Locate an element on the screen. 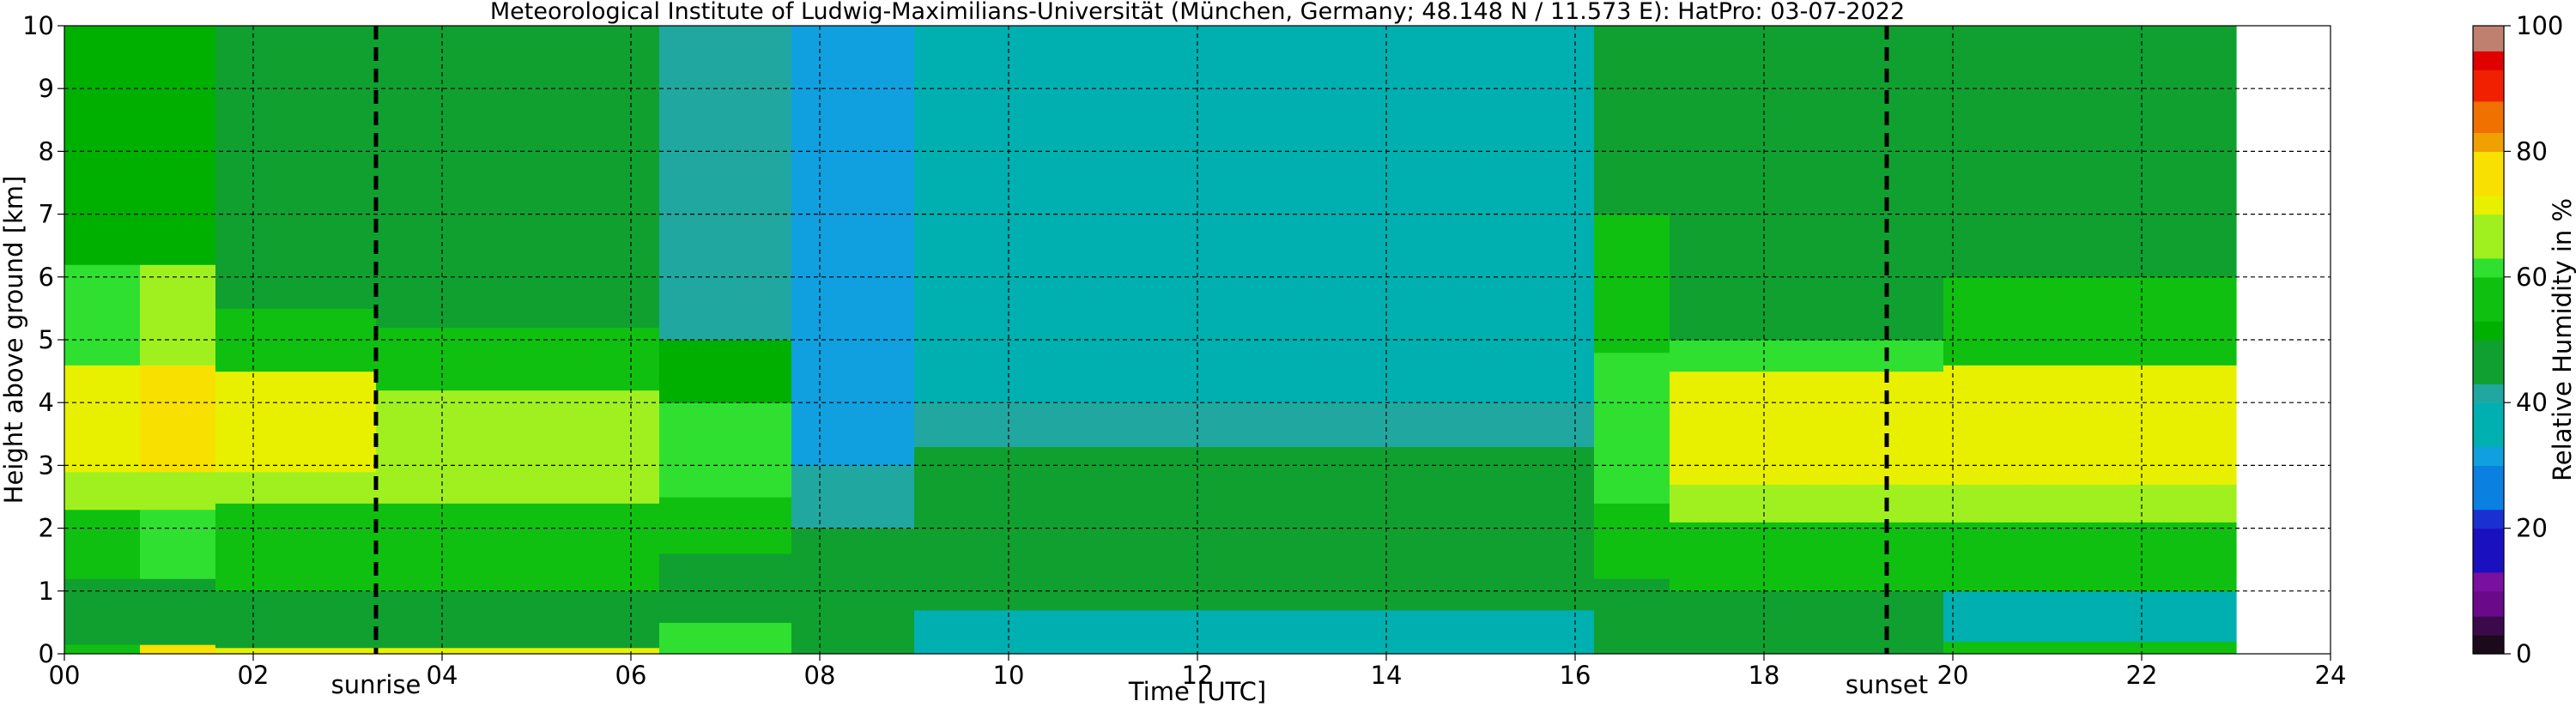 This screenshot has width=2576, height=707. colorbar-segments is located at coordinates (2488, 340).